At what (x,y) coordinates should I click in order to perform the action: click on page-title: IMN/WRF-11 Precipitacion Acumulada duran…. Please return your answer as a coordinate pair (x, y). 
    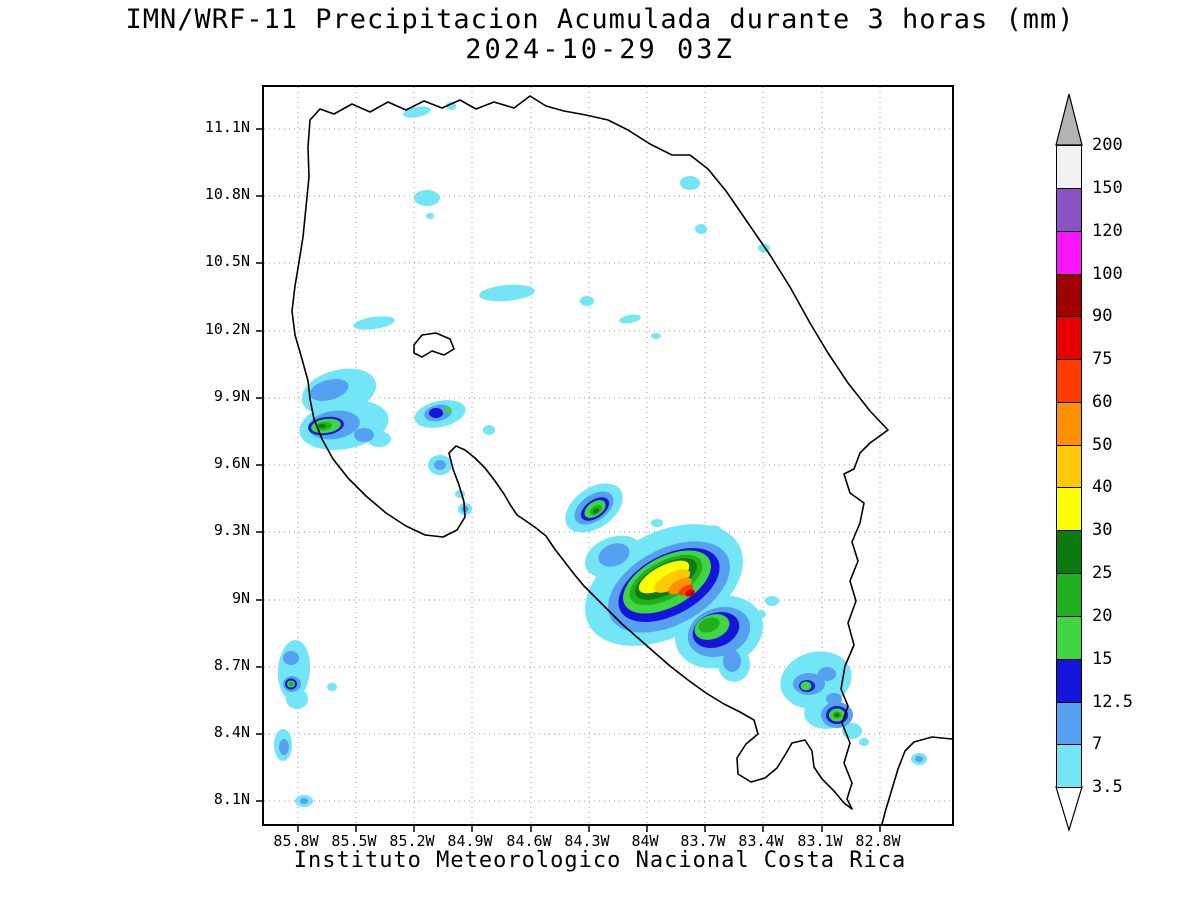
    Looking at the image, I should click on (600, 19).